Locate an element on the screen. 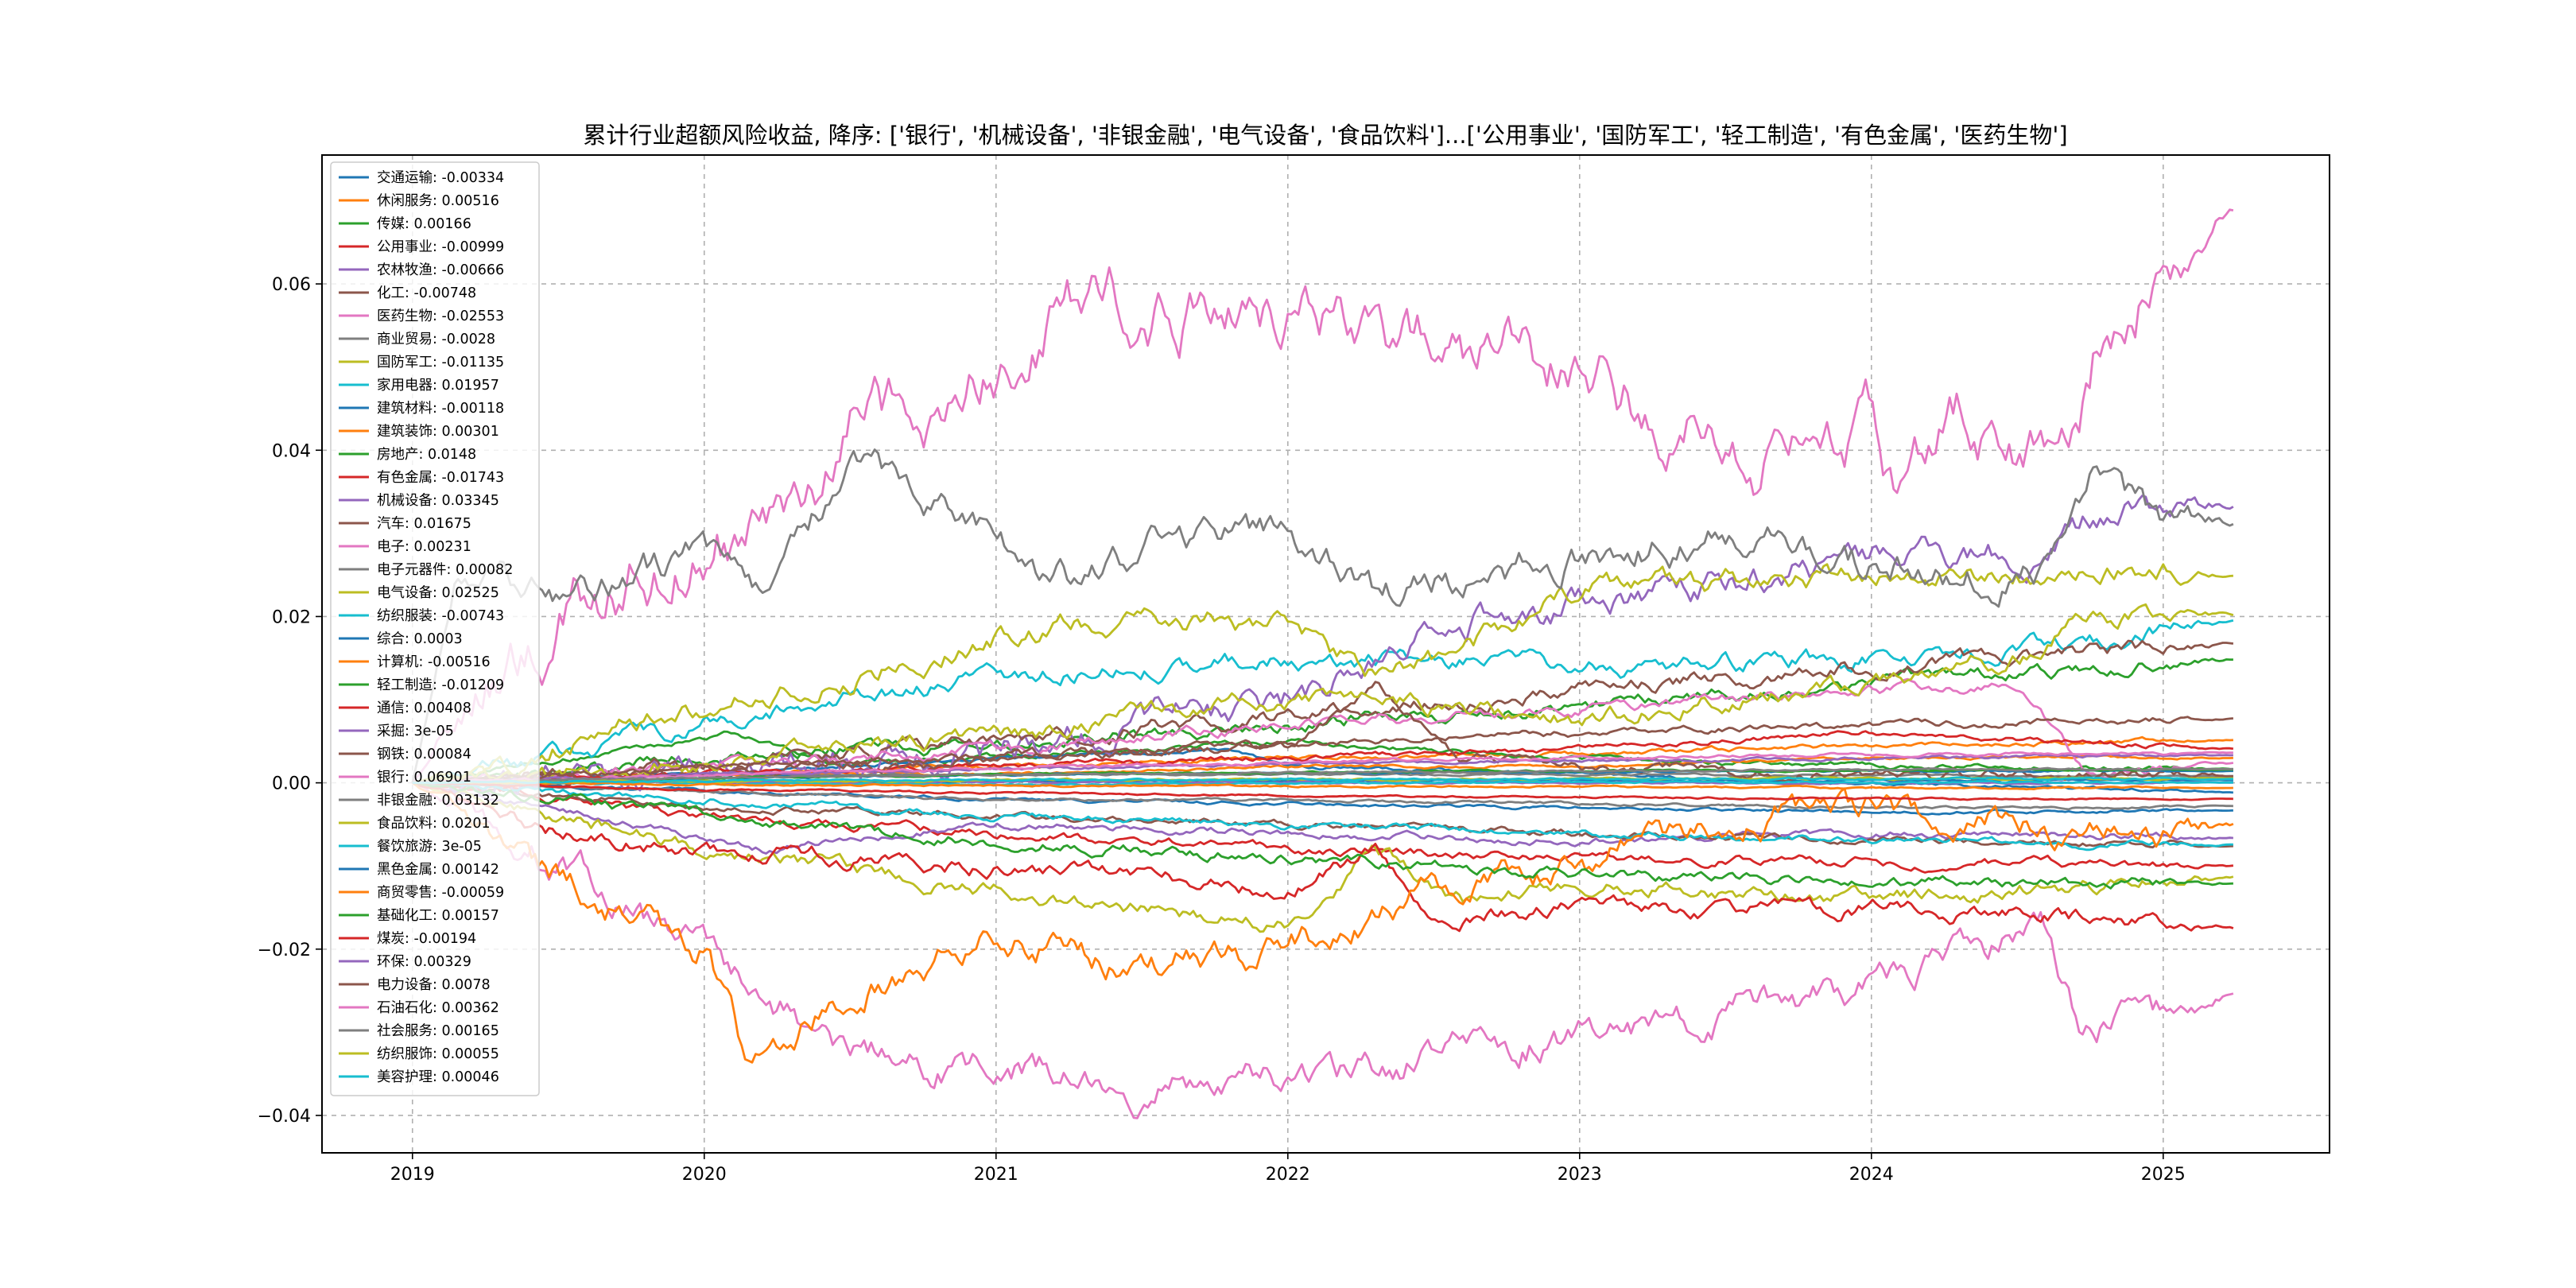 This screenshot has width=2576, height=1288. legend-label: 建筑装饰: 0.00301 is located at coordinates (438, 432).